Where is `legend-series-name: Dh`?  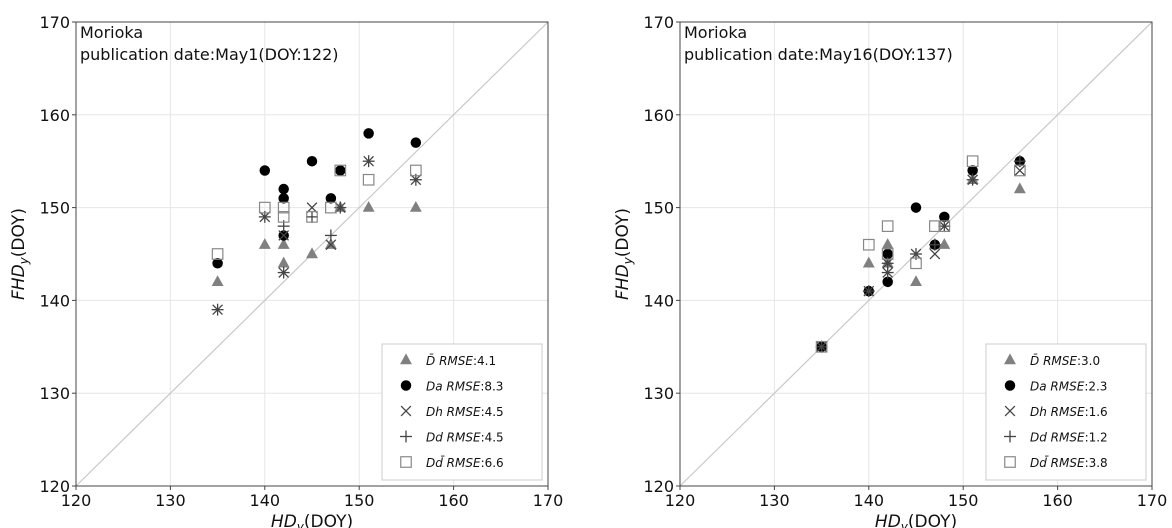 legend-series-name: Dh is located at coordinates (436, 412).